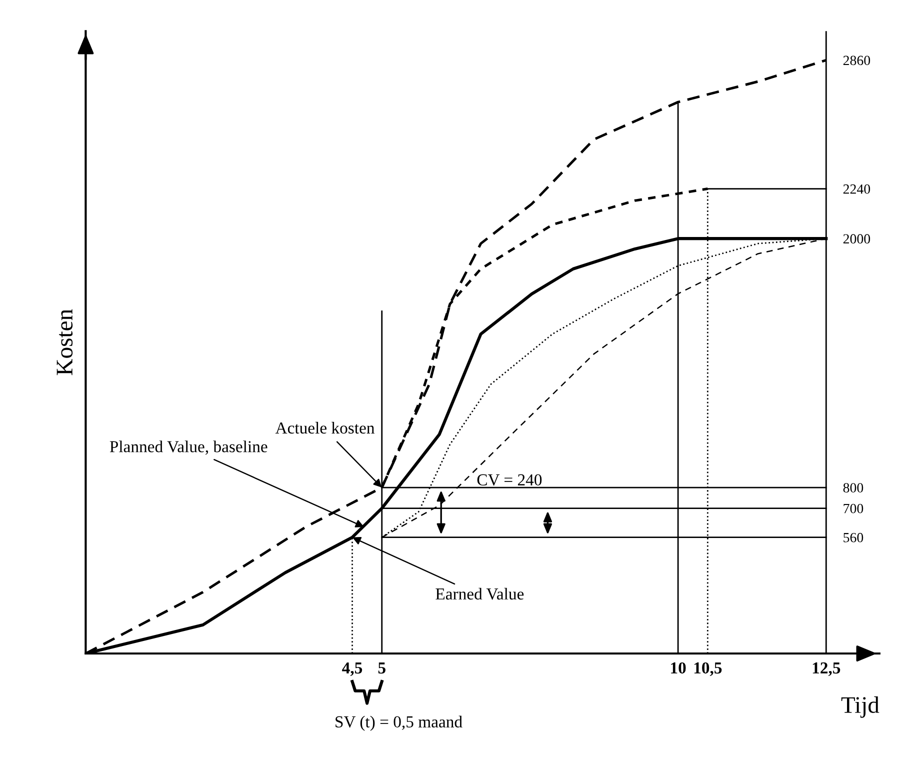 The height and width of the screenshot is (778, 902). Describe the element at coordinates (856, 189) in the screenshot. I see `y-tick-label: 2240` at that location.